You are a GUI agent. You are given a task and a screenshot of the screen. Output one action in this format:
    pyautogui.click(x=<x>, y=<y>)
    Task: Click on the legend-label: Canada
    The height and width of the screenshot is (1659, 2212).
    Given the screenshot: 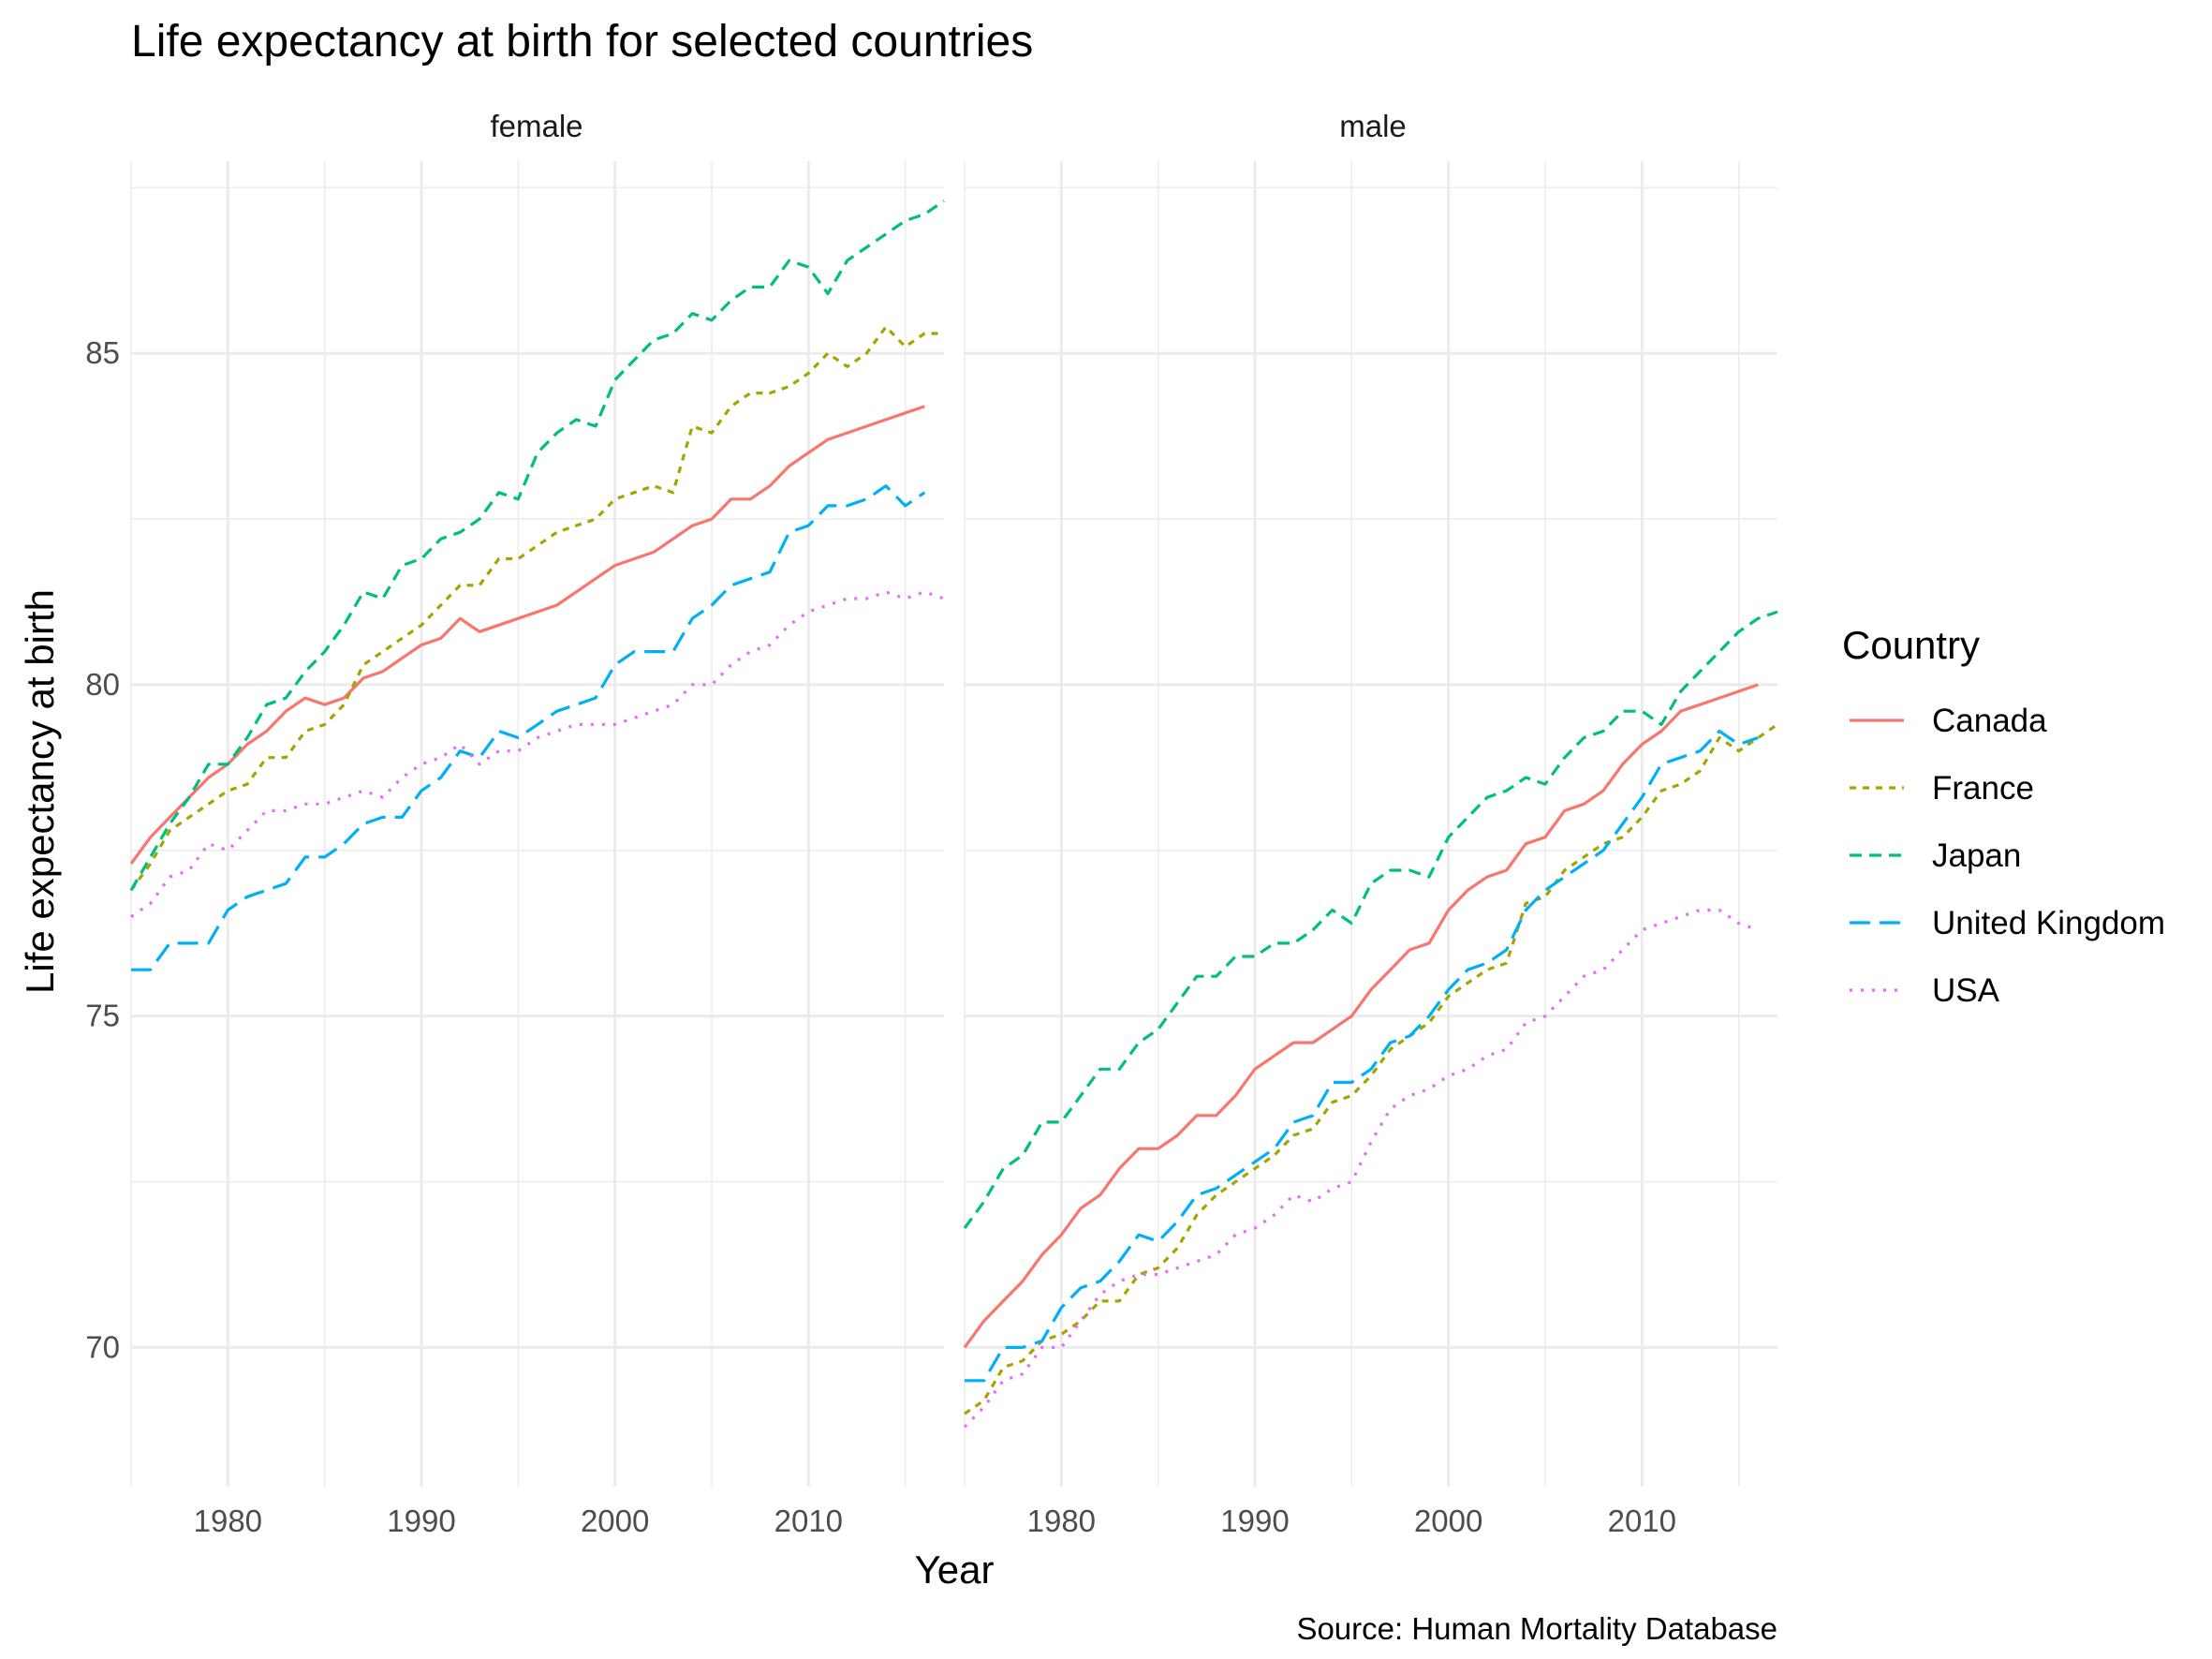 What is the action you would take?
    pyautogui.click(x=1989, y=721)
    